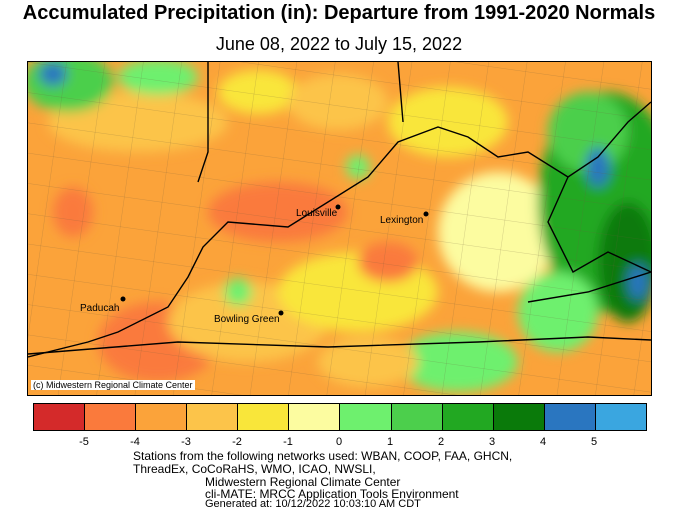 The height and width of the screenshot is (510, 678). What do you see at coordinates (288, 442) in the screenshot?
I see `legend-tick: -1` at bounding box center [288, 442].